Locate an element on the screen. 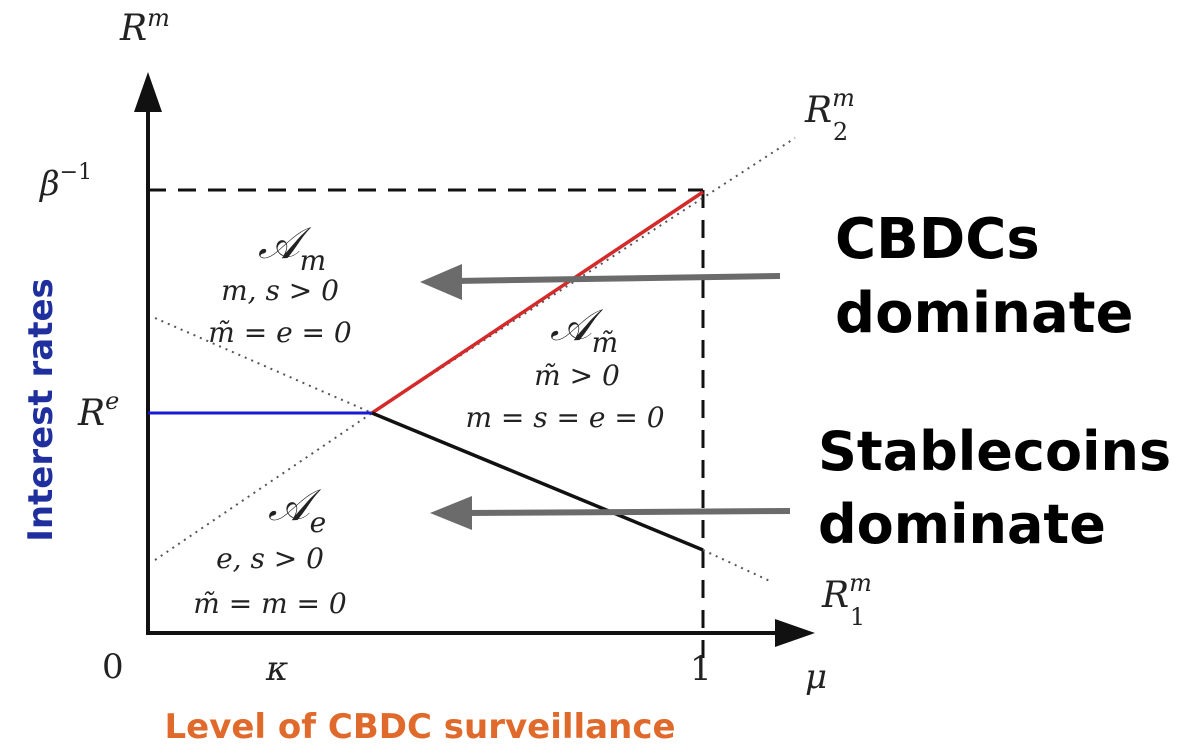 This screenshot has height=747, width=1178. x-axis-title: Level of CBDC surveillance is located at coordinates (419, 727).